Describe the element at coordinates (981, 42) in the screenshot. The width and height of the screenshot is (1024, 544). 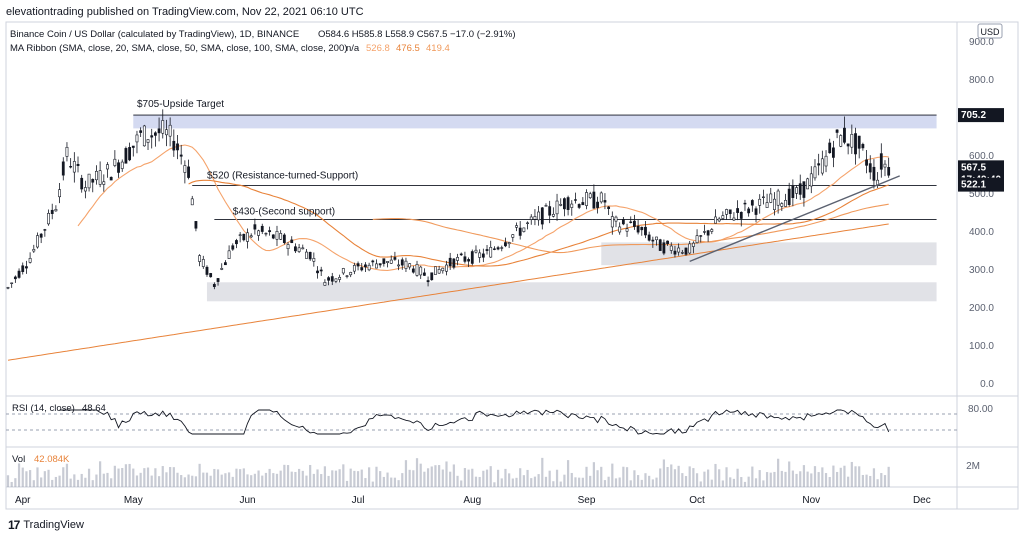
I see `price-tick-label: 900.0` at that location.